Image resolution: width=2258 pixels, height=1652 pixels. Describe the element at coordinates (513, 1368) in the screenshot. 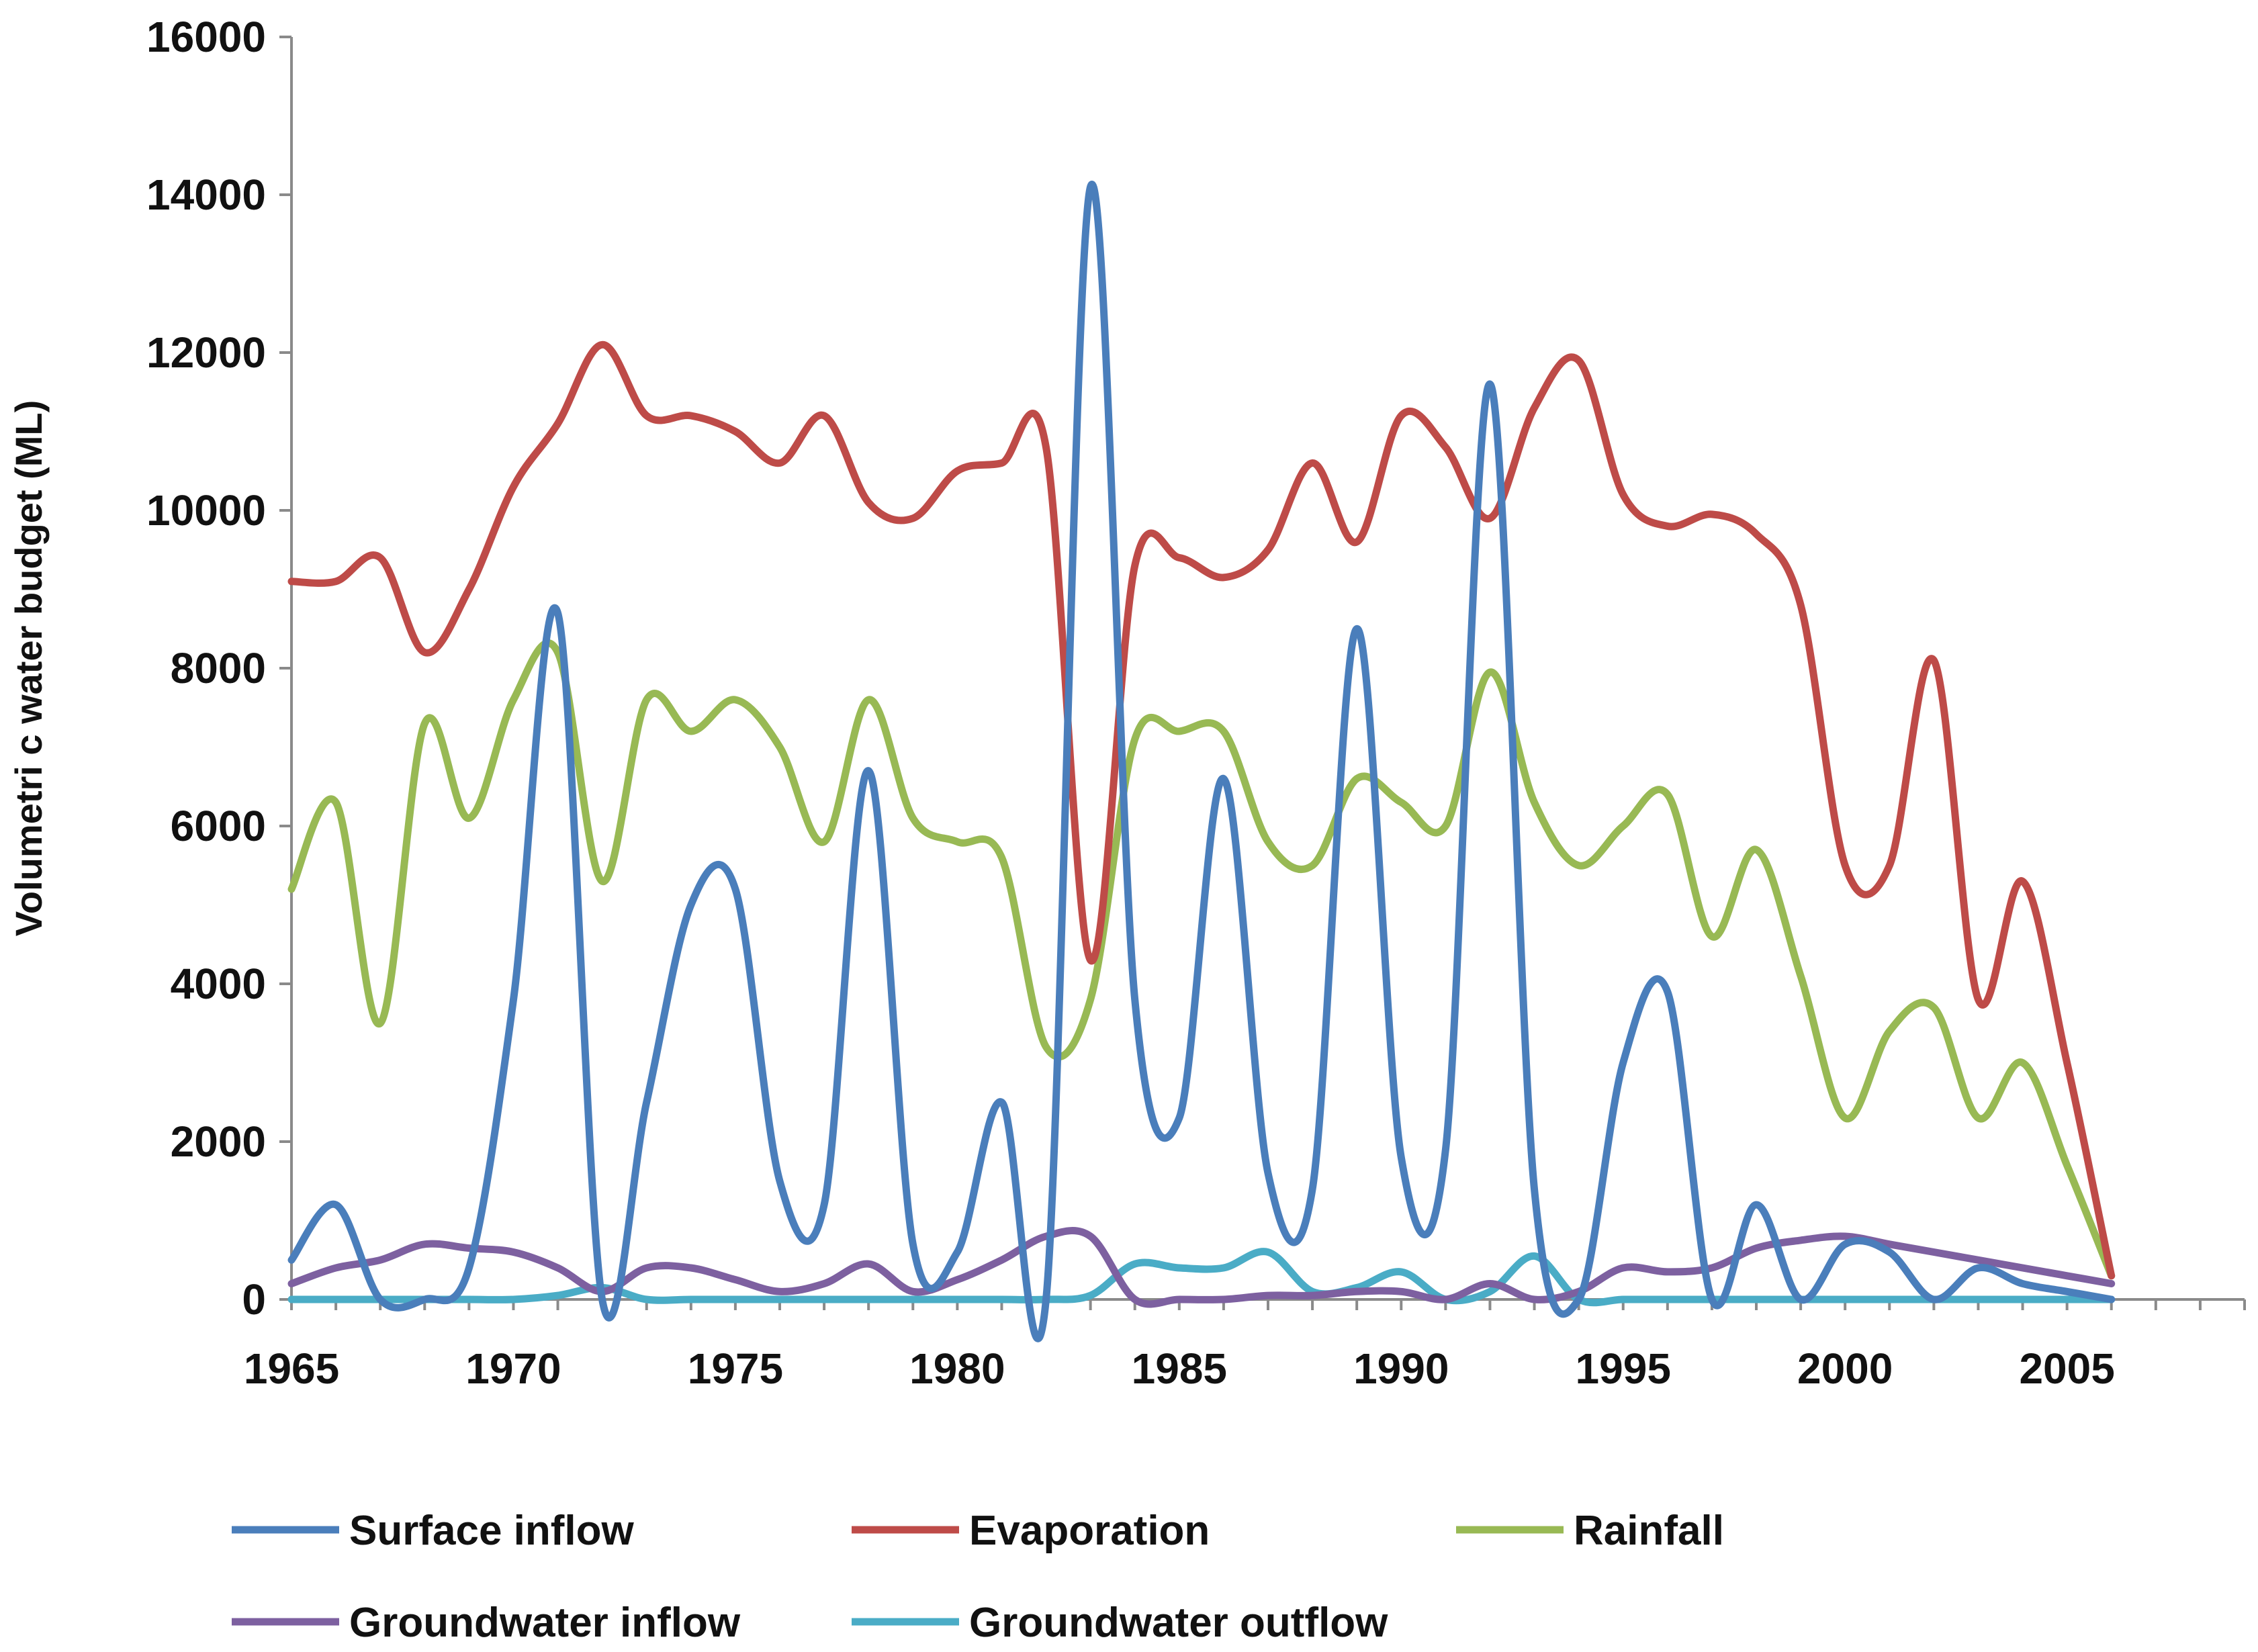

I see `x-tick-label: 1970` at that location.